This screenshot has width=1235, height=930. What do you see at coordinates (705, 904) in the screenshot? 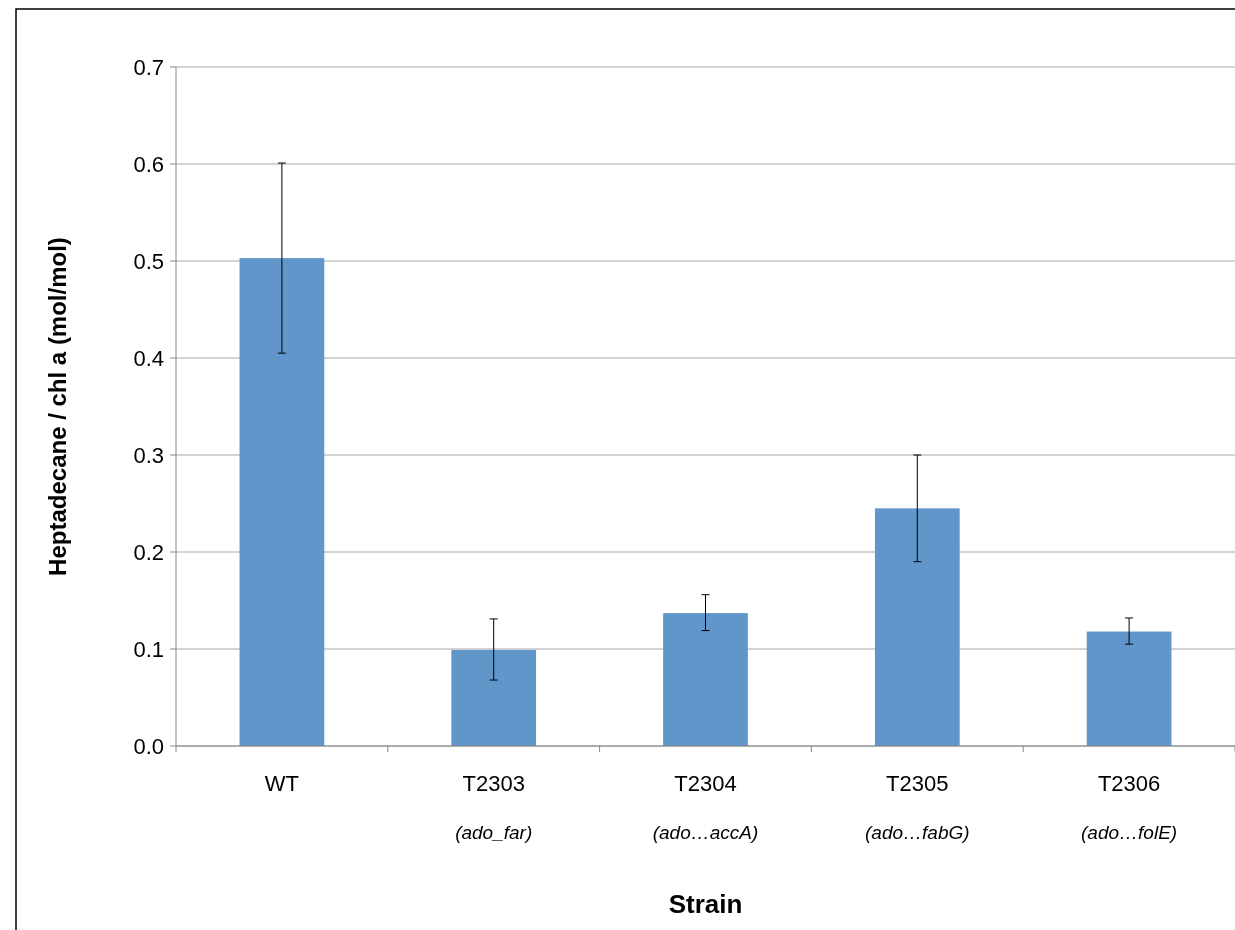
I see `x-axis-title: Strain` at bounding box center [705, 904].